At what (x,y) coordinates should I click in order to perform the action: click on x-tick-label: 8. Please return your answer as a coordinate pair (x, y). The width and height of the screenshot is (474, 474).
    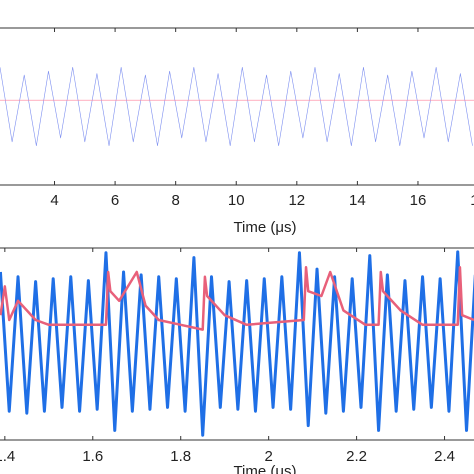
    Looking at the image, I should click on (175, 200).